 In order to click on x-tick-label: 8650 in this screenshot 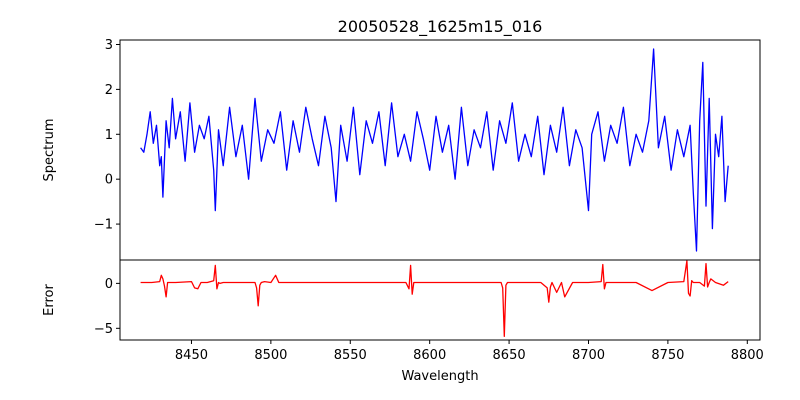, I will do `click(509, 355)`.